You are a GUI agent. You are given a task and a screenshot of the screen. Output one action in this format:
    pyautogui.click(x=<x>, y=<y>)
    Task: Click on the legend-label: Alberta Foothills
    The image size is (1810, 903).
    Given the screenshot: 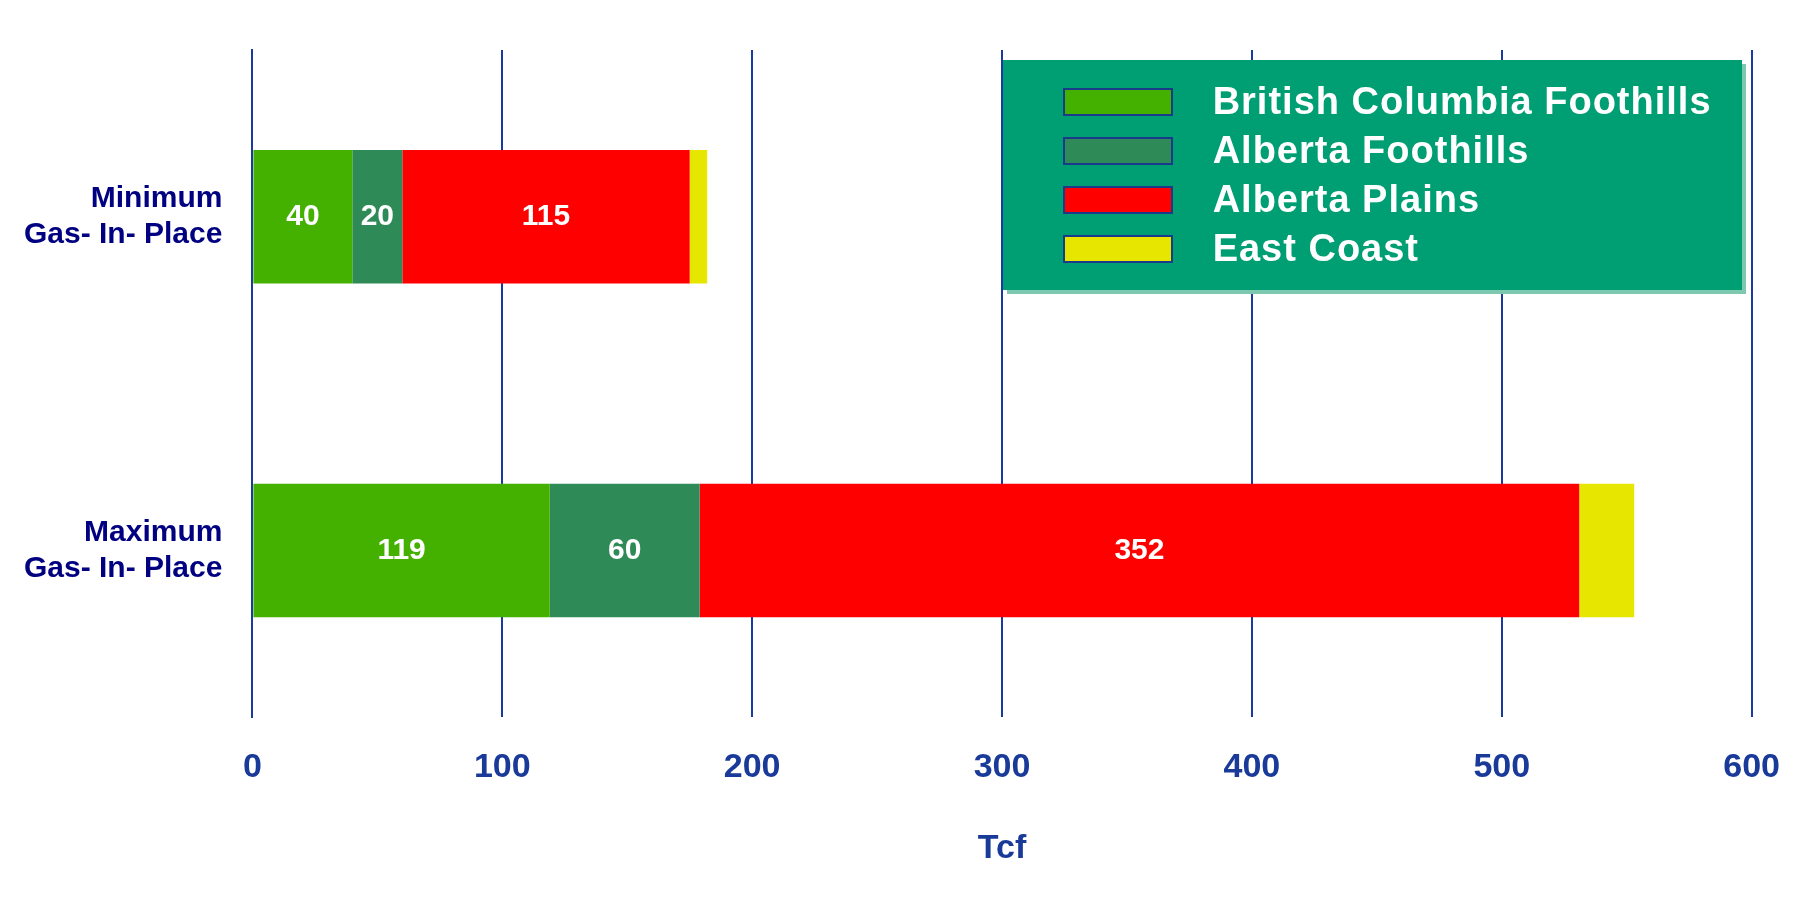 What is the action you would take?
    pyautogui.click(x=1371, y=150)
    